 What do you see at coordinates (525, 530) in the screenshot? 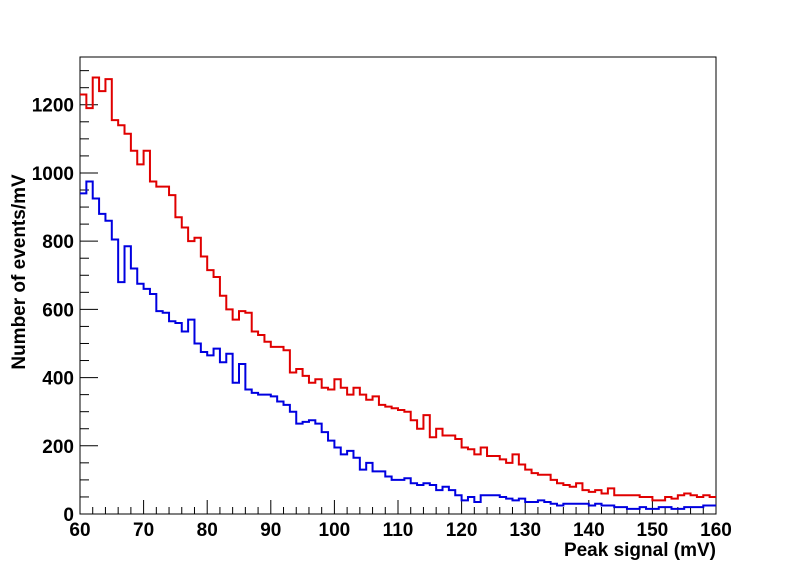
I see `x-tick-label: 130` at bounding box center [525, 530].